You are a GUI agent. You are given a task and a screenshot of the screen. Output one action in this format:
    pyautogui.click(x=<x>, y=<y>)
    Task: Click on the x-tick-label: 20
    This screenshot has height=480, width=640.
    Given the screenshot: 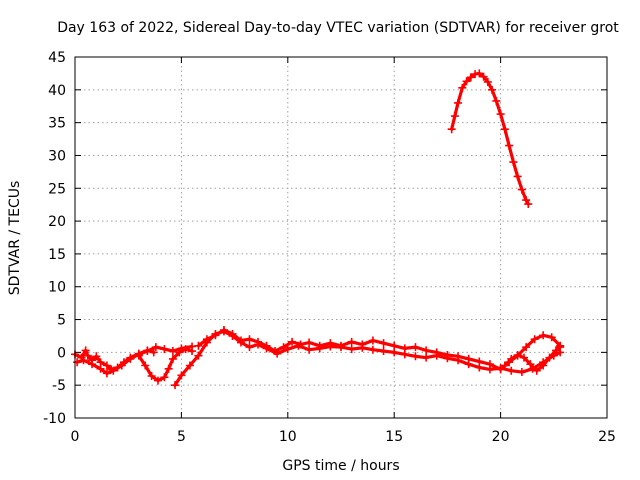 What is the action you would take?
    pyautogui.click(x=501, y=437)
    